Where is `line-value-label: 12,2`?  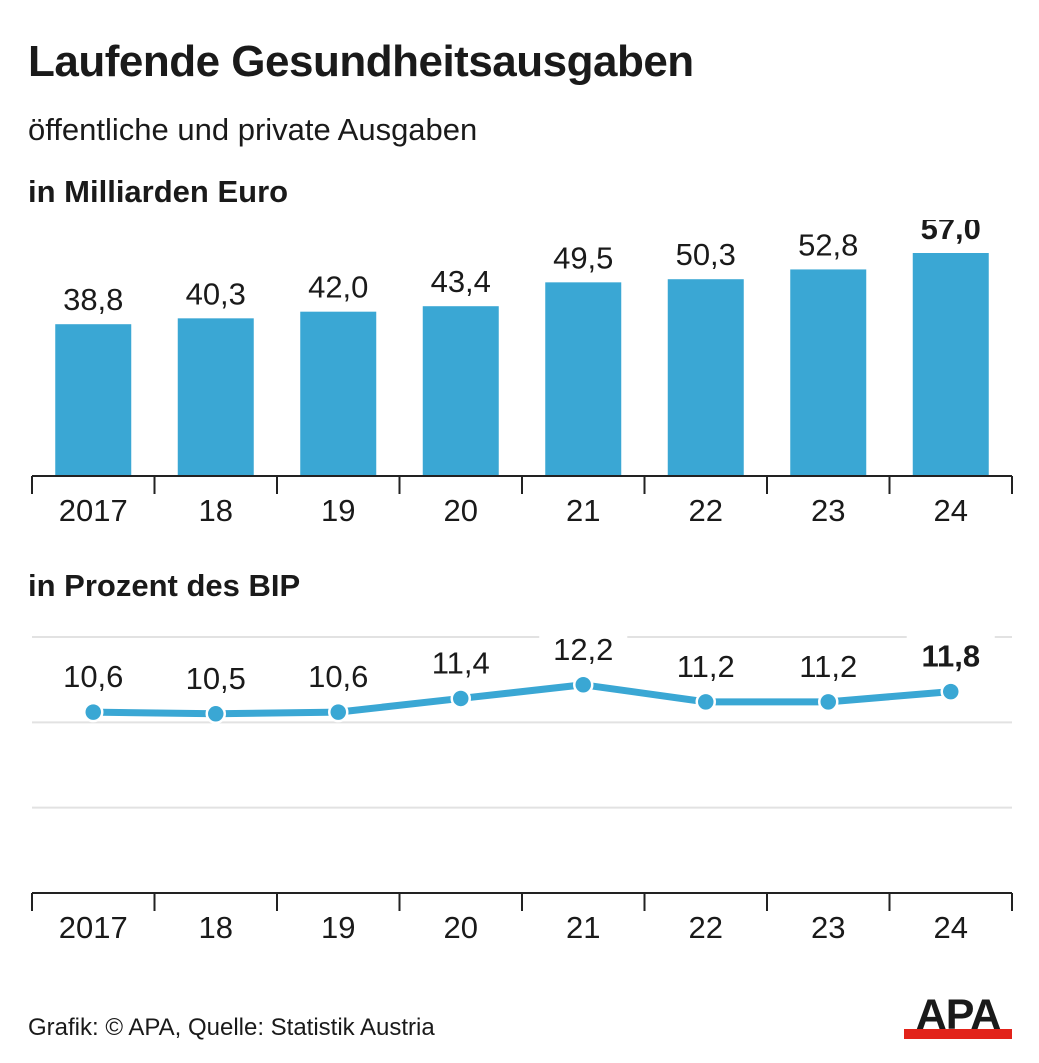
line-value-label: 12,2 is located at coordinates (583, 649).